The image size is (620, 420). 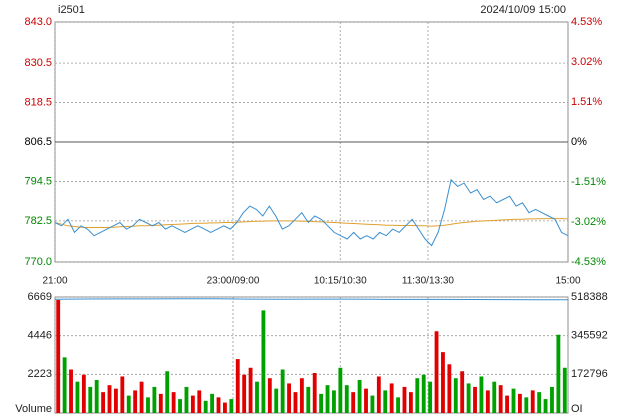 I want to click on y2-tick-label: -3.02%, so click(x=588, y=222).